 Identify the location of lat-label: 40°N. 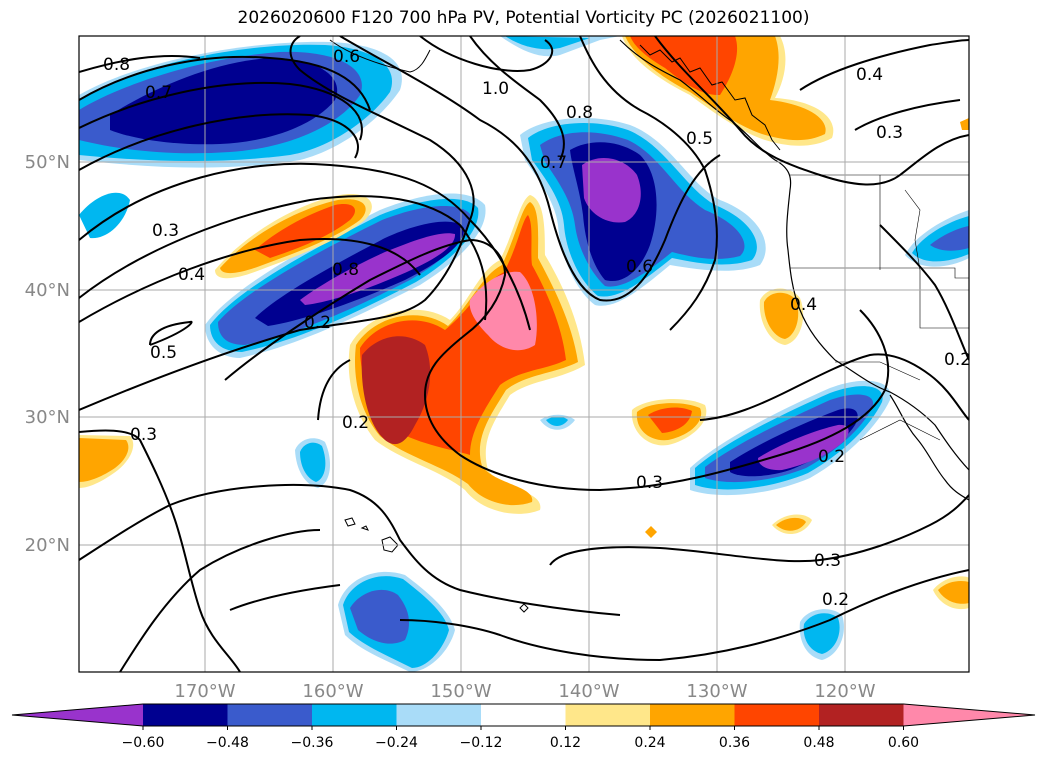
(47, 290).